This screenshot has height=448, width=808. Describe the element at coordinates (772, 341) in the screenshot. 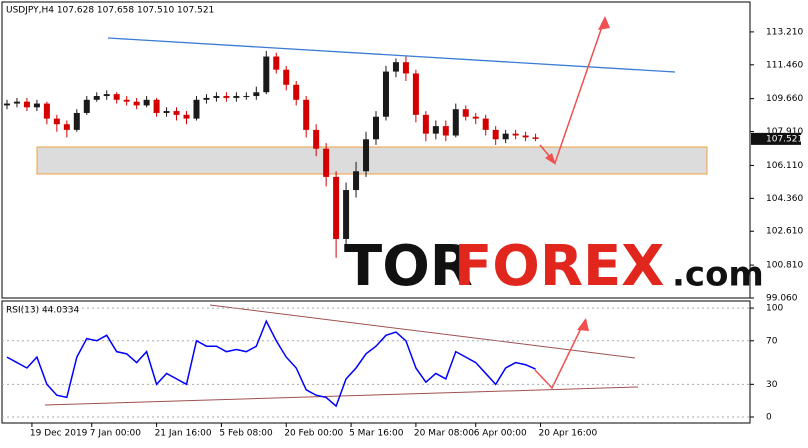

I see `y-tick-label: 70` at that location.